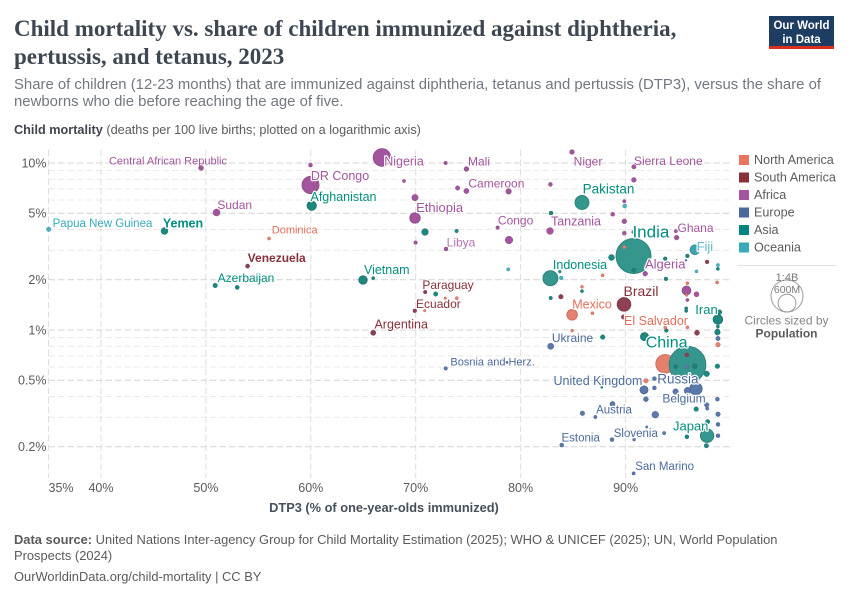 The width and height of the screenshot is (850, 600). What do you see at coordinates (706, 309) in the screenshot?
I see `svg-text: Iran` at bounding box center [706, 309].